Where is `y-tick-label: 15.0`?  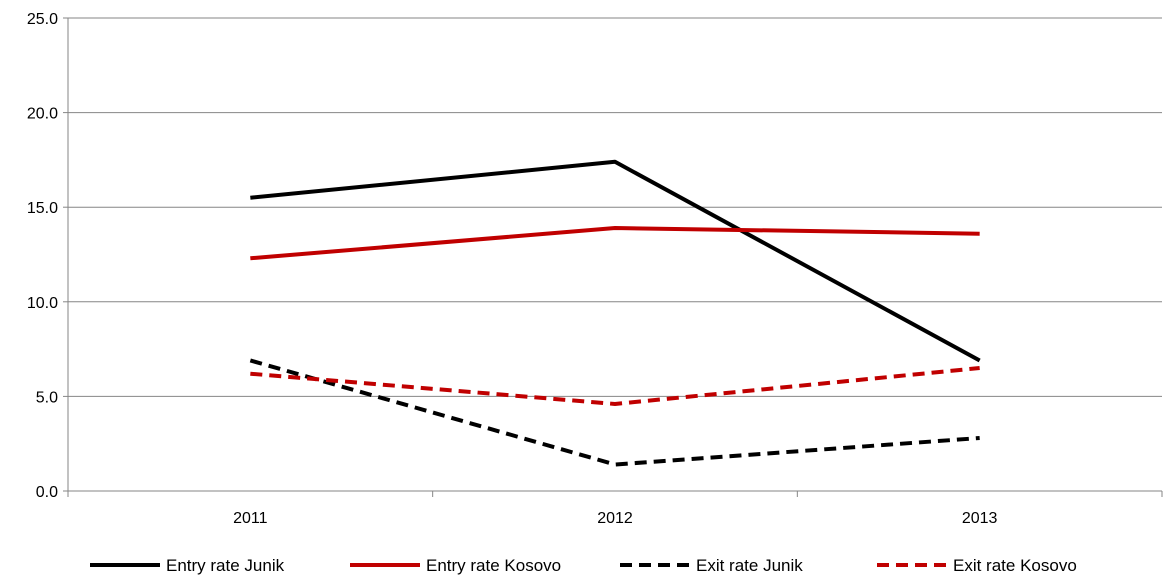
y-tick-label: 15.0 is located at coordinates (42, 208).